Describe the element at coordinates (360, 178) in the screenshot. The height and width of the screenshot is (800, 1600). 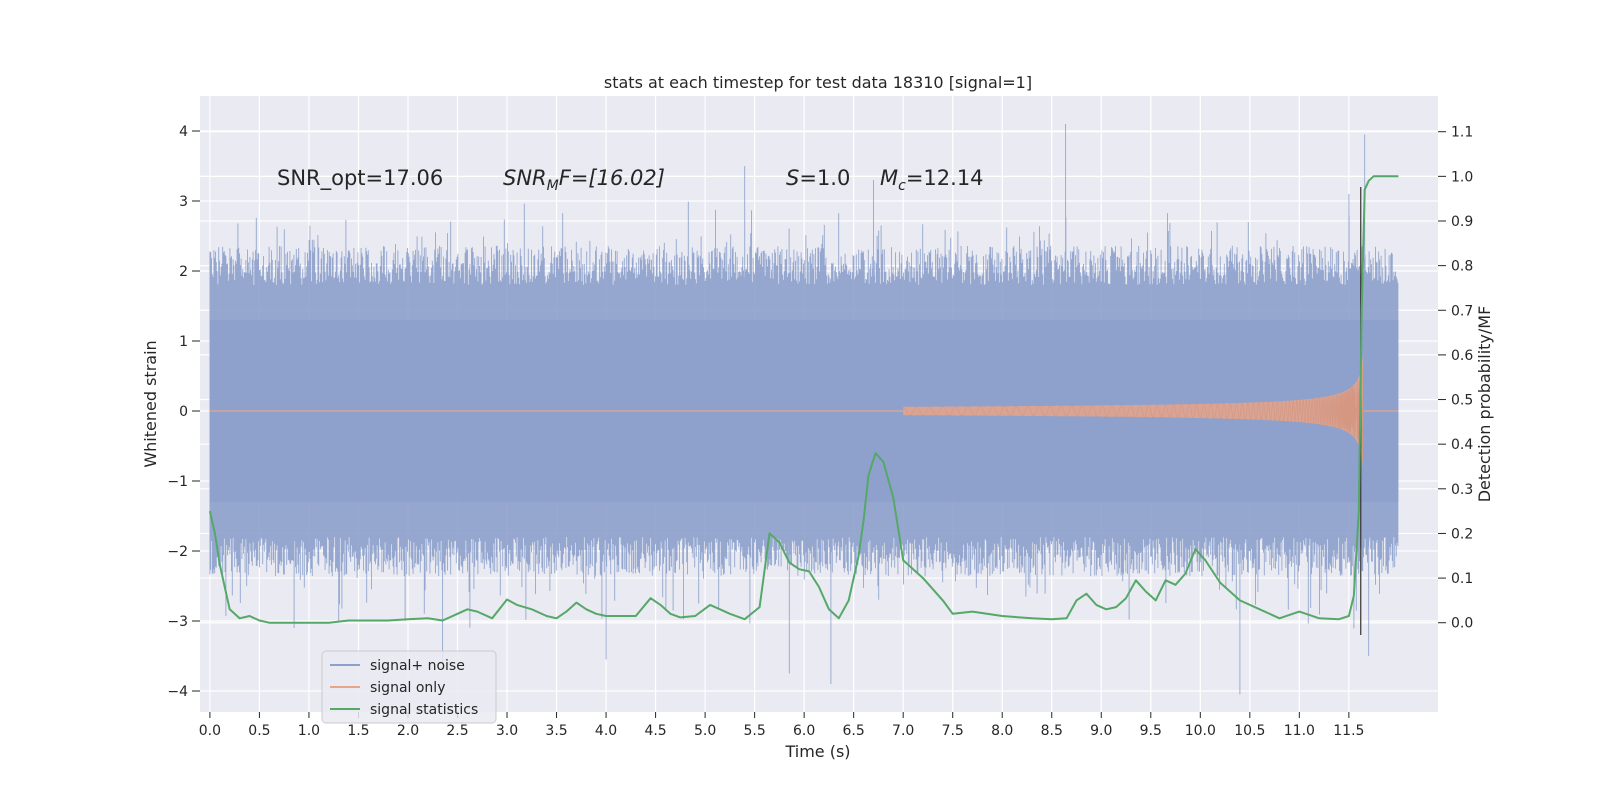
I see `annotation-snr-opt: SNR_opt=17.06` at that location.